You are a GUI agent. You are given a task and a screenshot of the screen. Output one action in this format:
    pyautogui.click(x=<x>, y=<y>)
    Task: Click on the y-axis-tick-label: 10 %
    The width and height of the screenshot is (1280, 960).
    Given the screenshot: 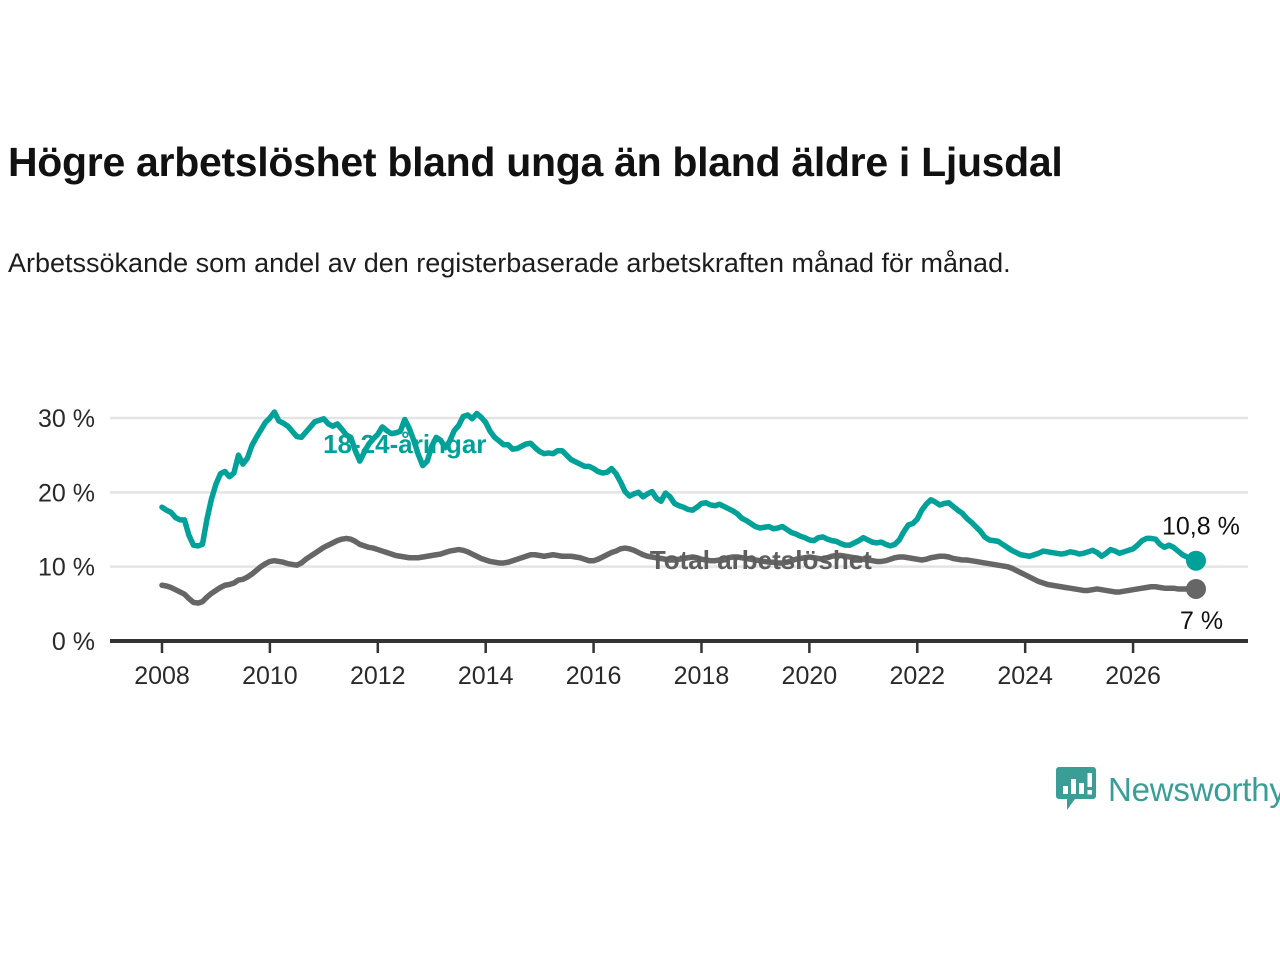 What is the action you would take?
    pyautogui.click(x=66, y=568)
    